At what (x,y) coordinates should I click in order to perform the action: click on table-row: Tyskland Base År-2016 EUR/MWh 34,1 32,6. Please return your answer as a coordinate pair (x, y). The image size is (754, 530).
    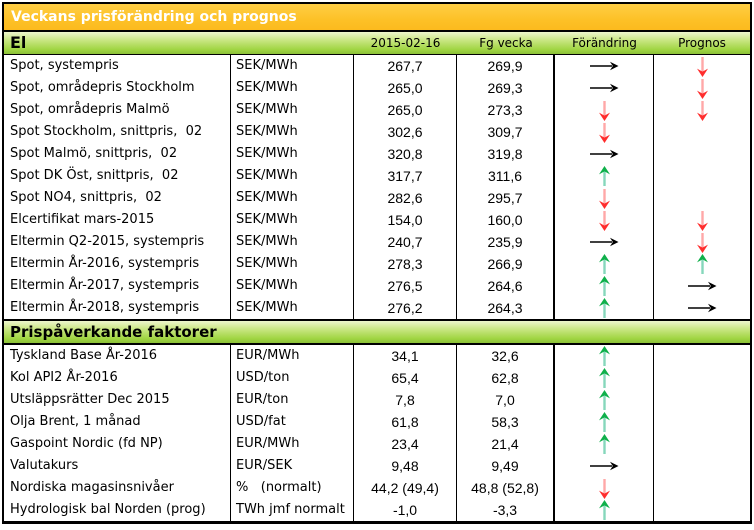
    Looking at the image, I should click on (377, 356).